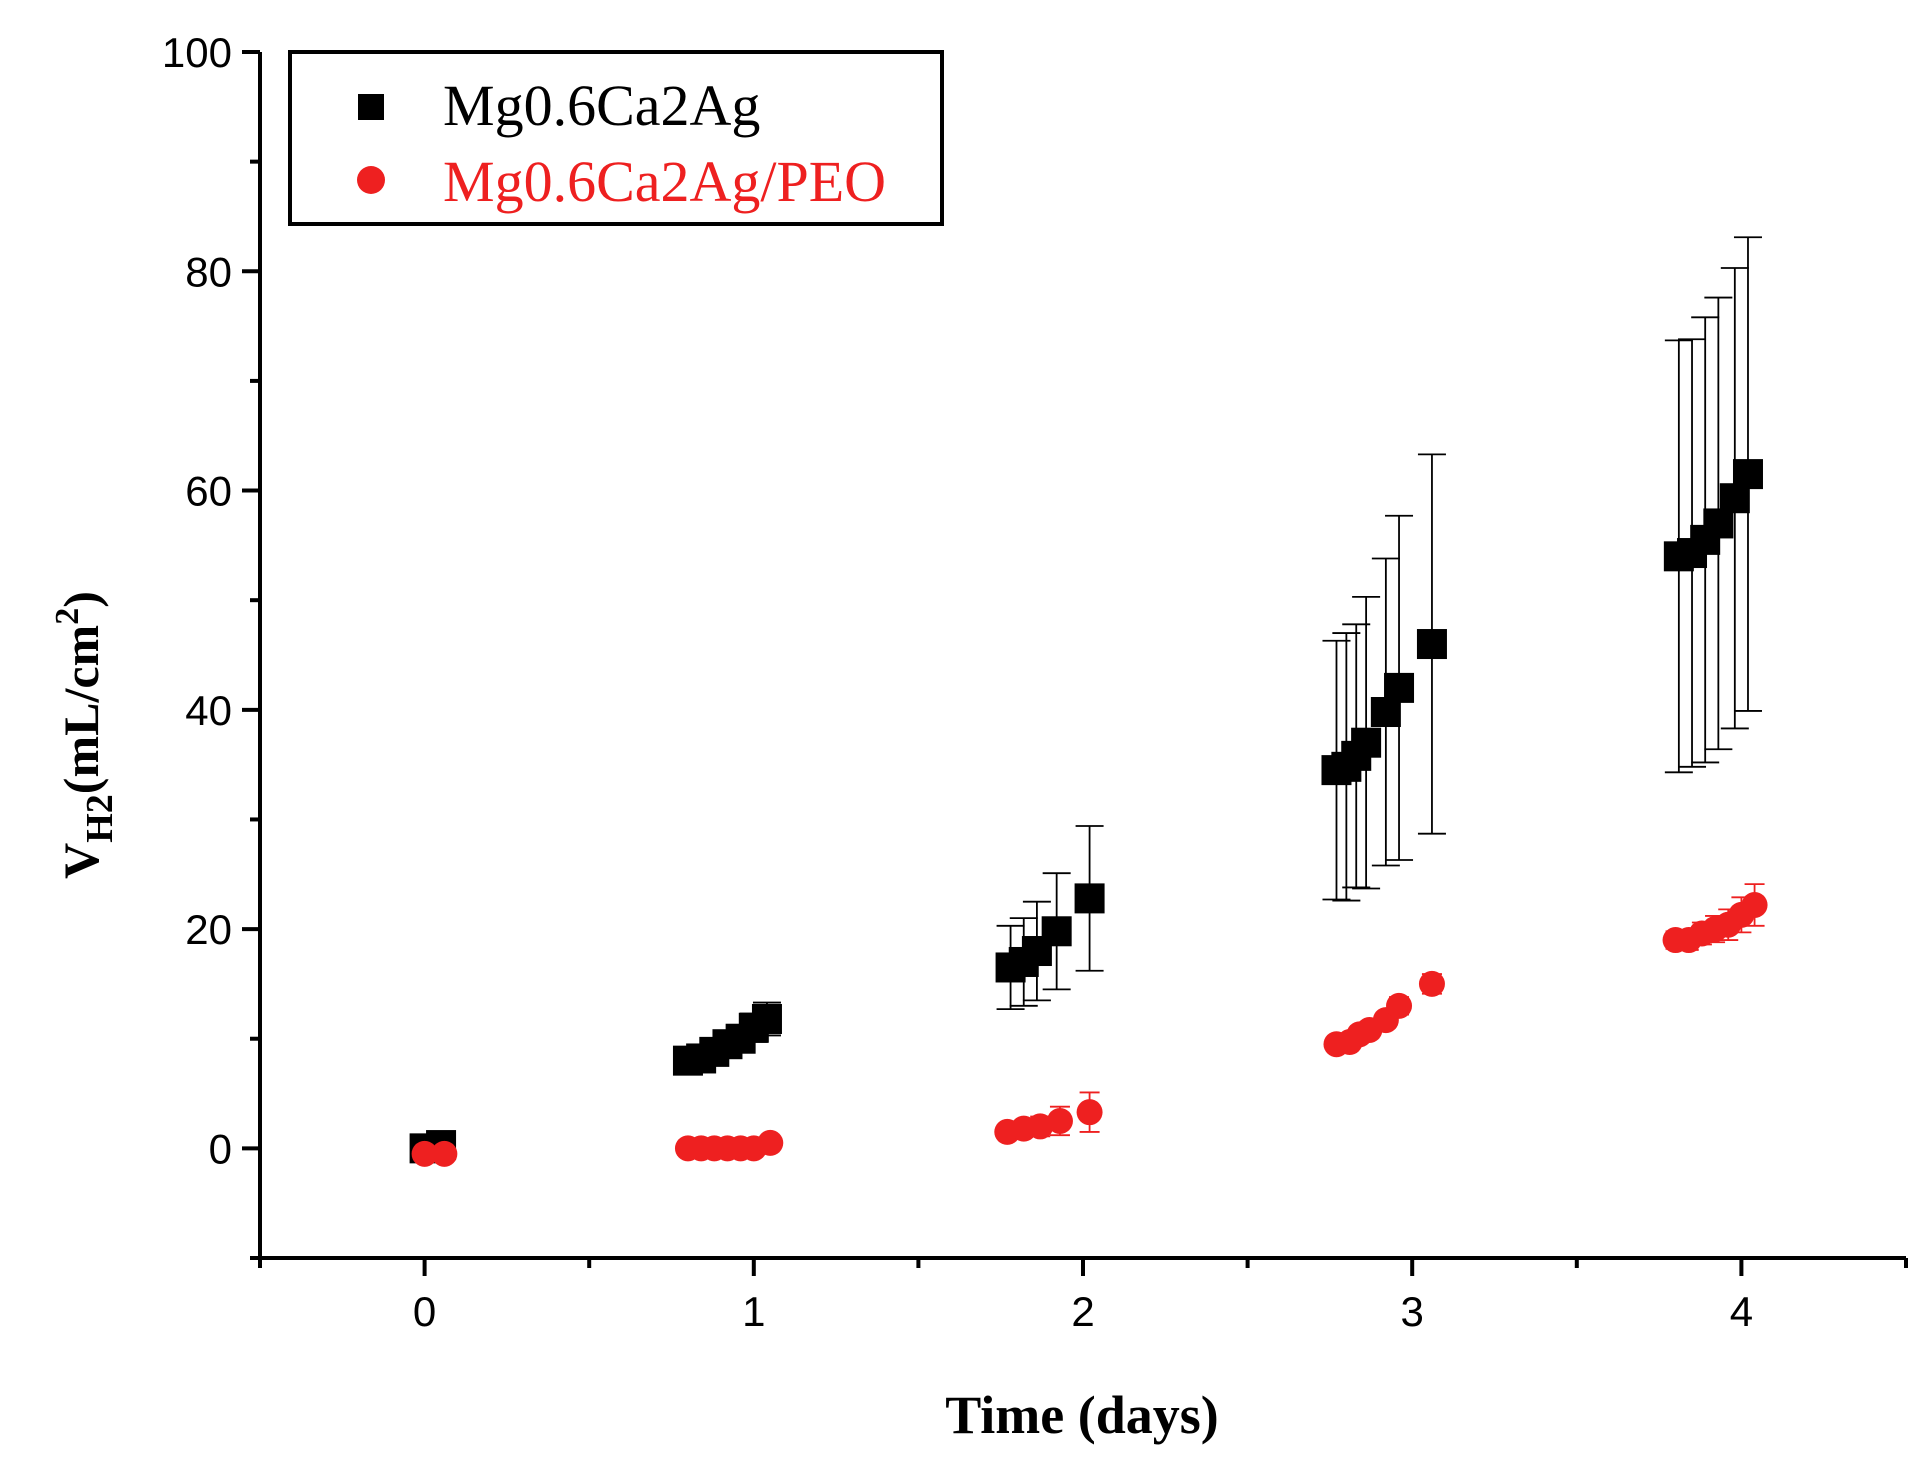  I want to click on x-tick-label: 1, so click(753, 1311).